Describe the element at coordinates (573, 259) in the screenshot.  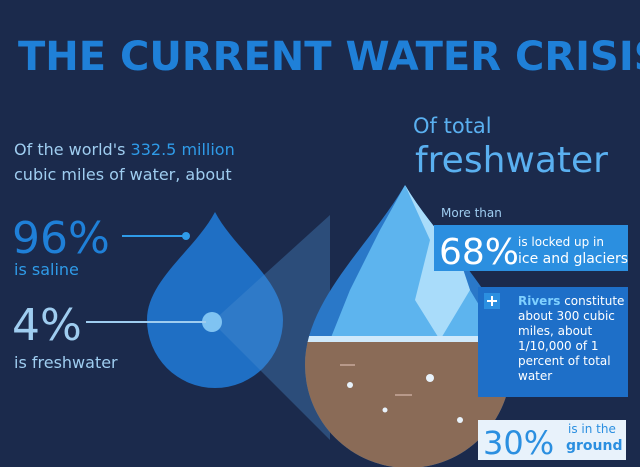
I see `ice-label-2: ice and glaciers` at that location.